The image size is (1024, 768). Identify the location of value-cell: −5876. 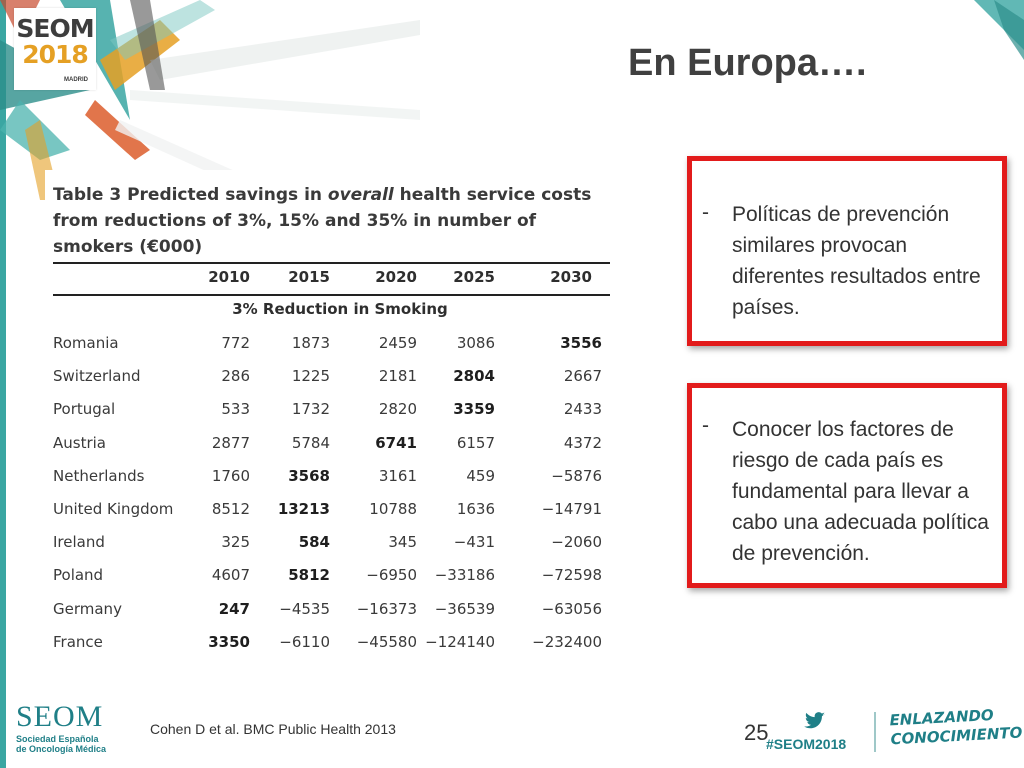
(576, 475).